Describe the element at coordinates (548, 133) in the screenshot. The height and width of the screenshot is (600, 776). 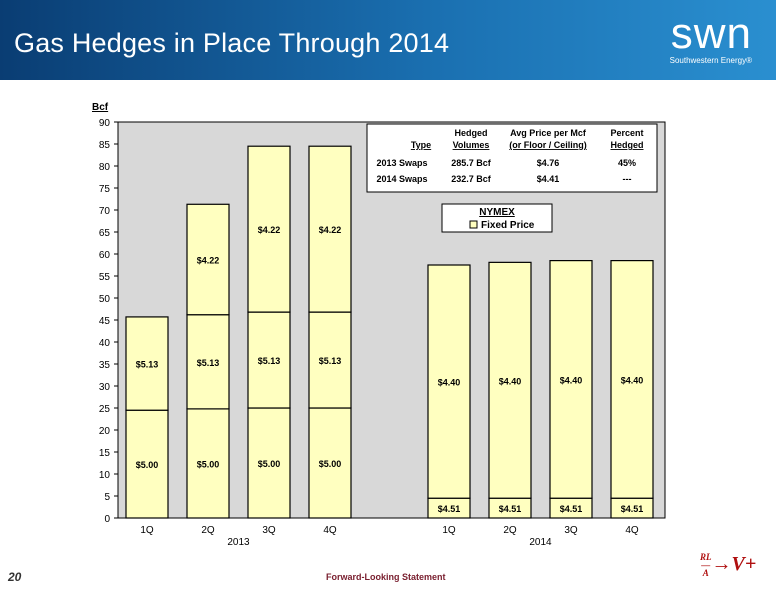
I see `table-header: Avg Price per Mcf` at that location.